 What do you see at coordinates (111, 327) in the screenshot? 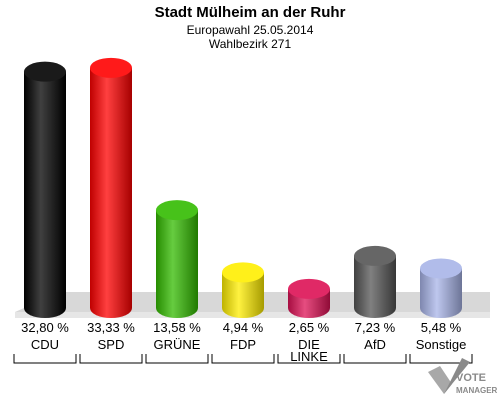
I see `value-label: 33,33 %` at bounding box center [111, 327].